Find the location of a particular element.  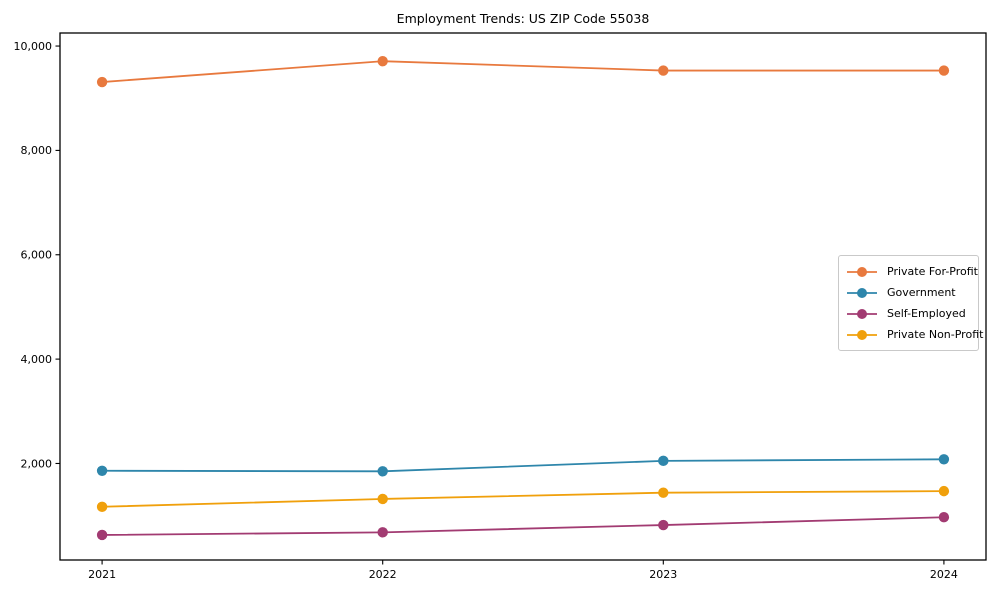

x-tick-label: 2024 is located at coordinates (944, 574).